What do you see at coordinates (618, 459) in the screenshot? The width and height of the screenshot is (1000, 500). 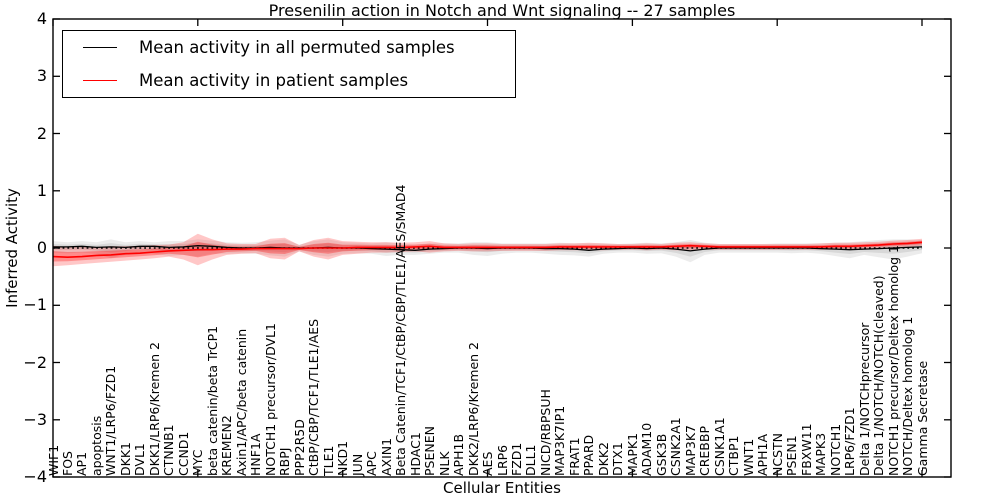 I see `x-category-label: DTX1` at bounding box center [618, 459].